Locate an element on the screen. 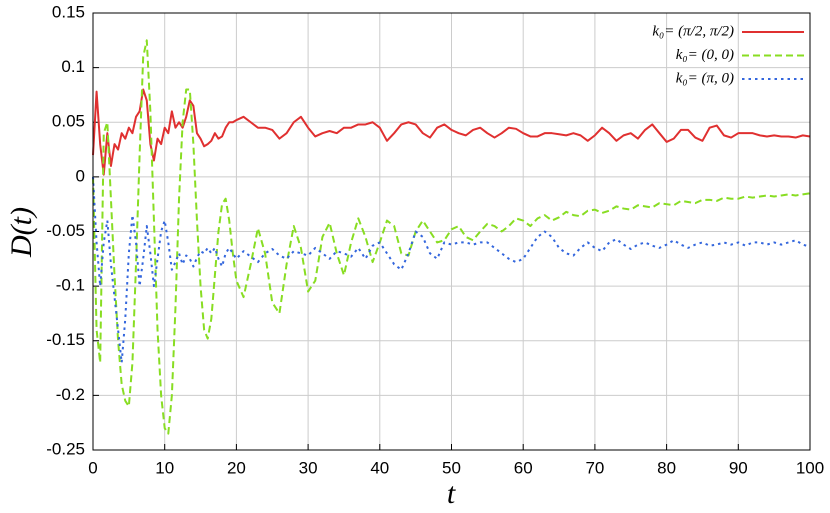 This screenshot has height=513, width=830. x-tick-label: 70 is located at coordinates (594, 467).